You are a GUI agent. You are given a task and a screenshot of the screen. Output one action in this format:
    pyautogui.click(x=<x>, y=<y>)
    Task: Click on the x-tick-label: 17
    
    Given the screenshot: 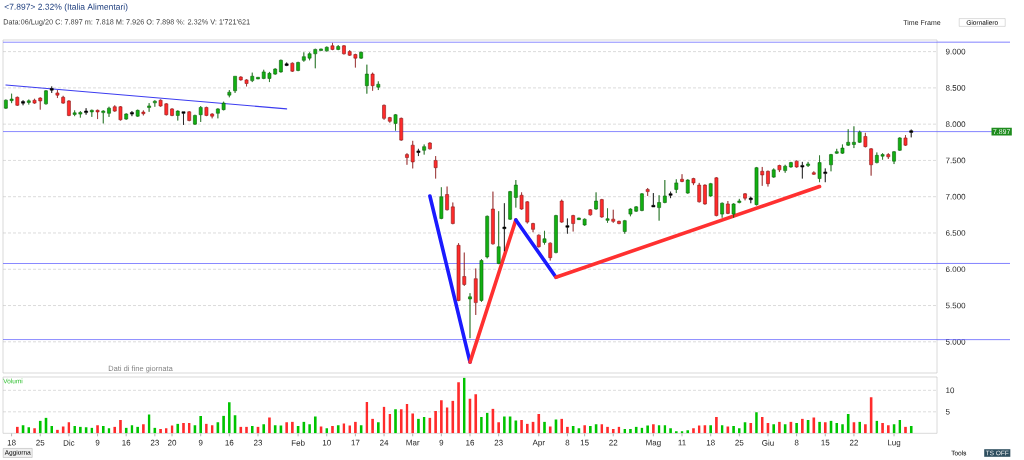 What is the action you would take?
    pyautogui.click(x=355, y=442)
    